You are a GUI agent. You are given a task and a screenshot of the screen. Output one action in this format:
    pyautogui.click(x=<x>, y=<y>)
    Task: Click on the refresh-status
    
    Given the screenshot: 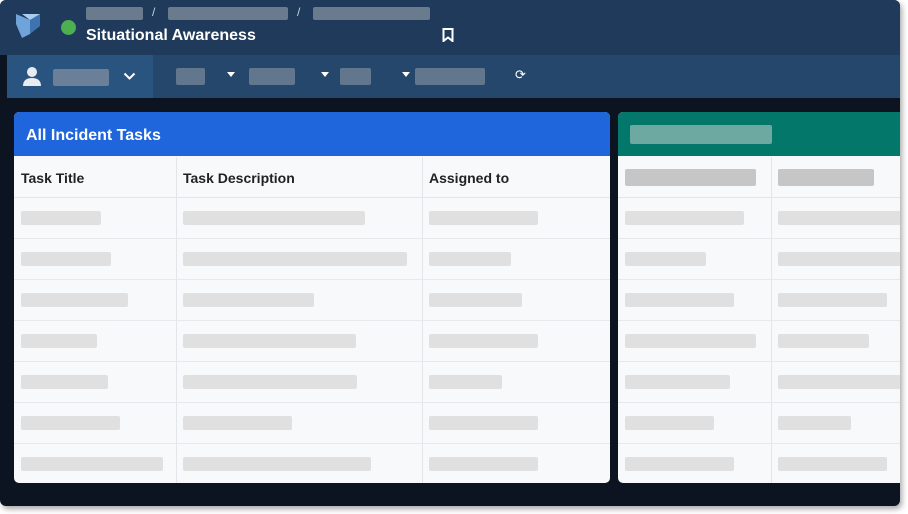 What is the action you would take?
    pyautogui.click(x=450, y=76)
    